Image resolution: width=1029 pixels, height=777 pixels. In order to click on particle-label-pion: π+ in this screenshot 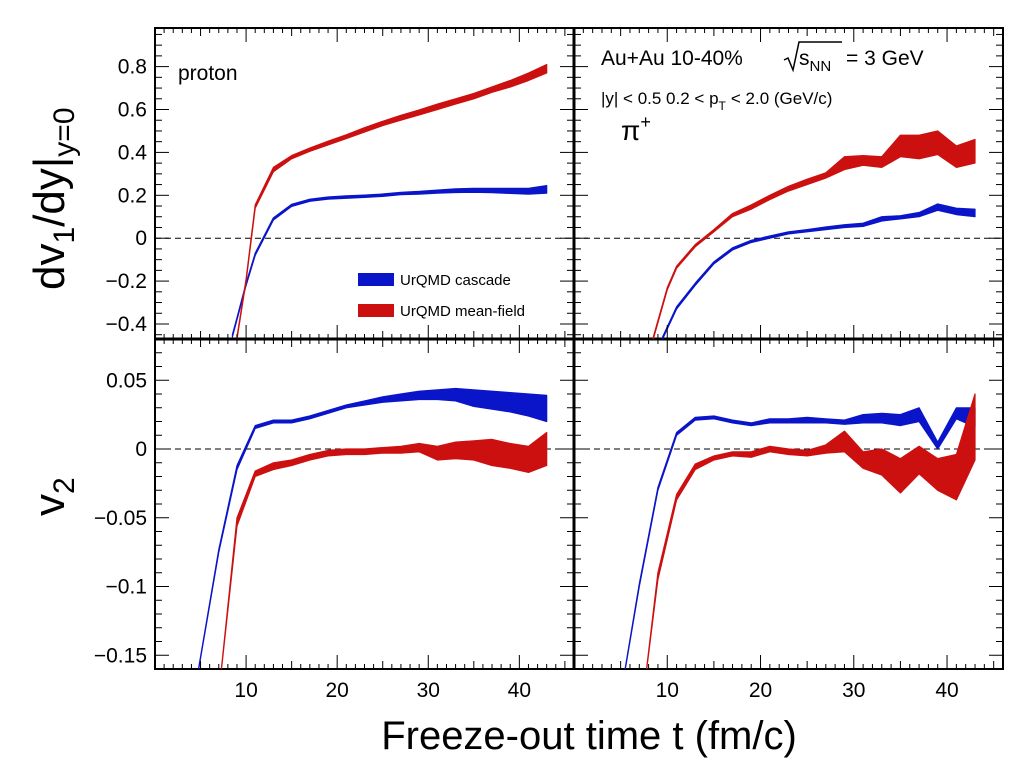, I will do `click(636, 129)`.